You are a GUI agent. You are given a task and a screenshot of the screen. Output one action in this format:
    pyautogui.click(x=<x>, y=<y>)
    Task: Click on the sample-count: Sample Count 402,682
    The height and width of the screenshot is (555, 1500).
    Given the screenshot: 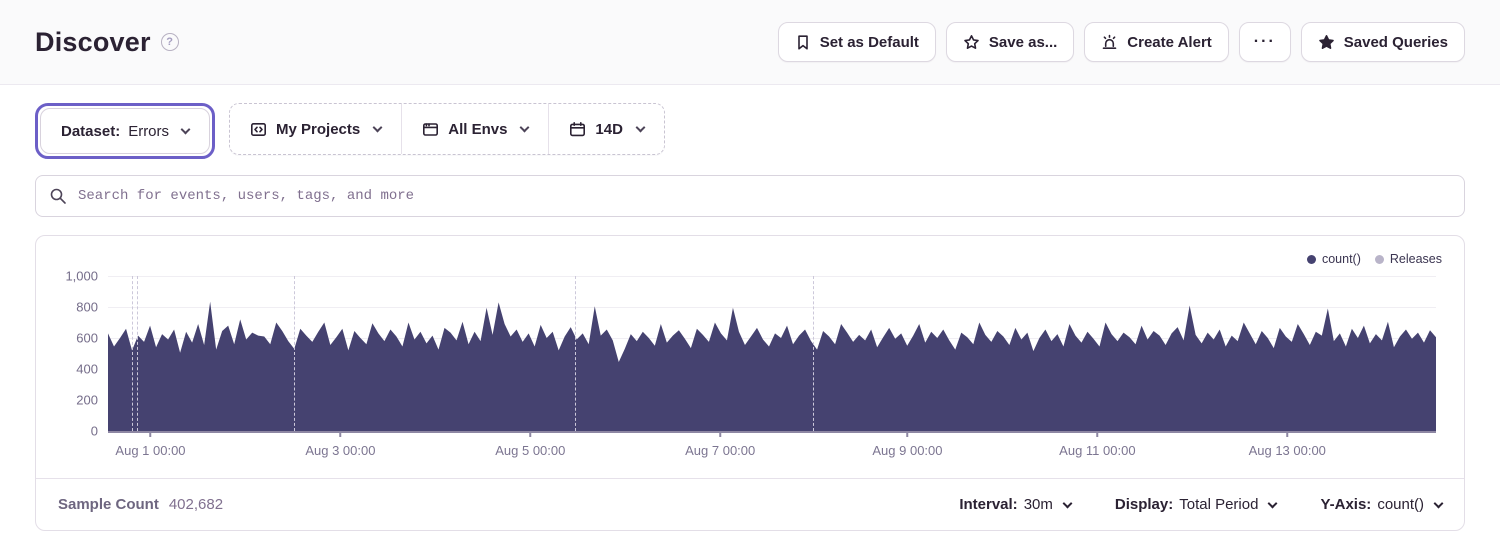 What is the action you would take?
    pyautogui.click(x=141, y=504)
    